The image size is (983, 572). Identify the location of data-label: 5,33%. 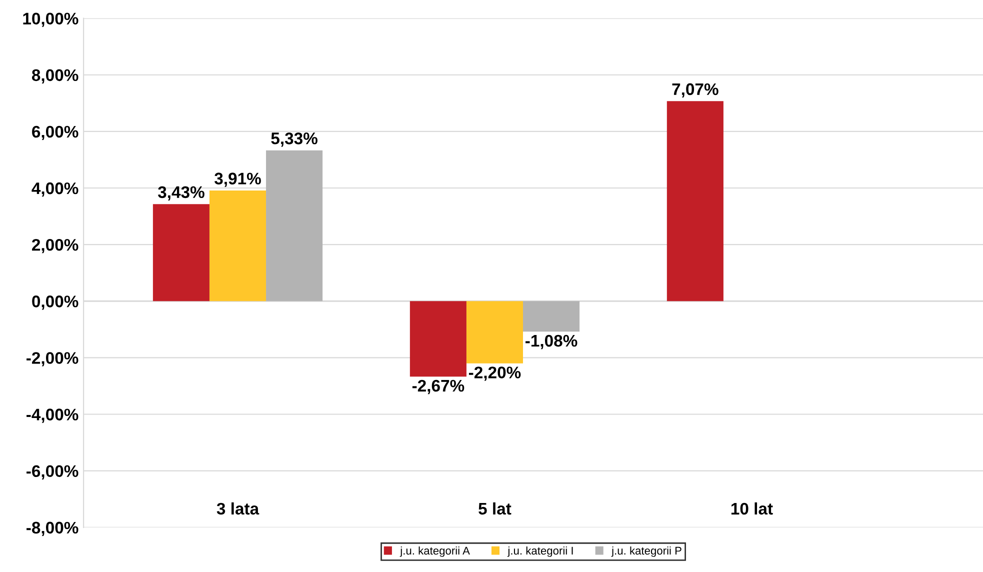
(294, 139).